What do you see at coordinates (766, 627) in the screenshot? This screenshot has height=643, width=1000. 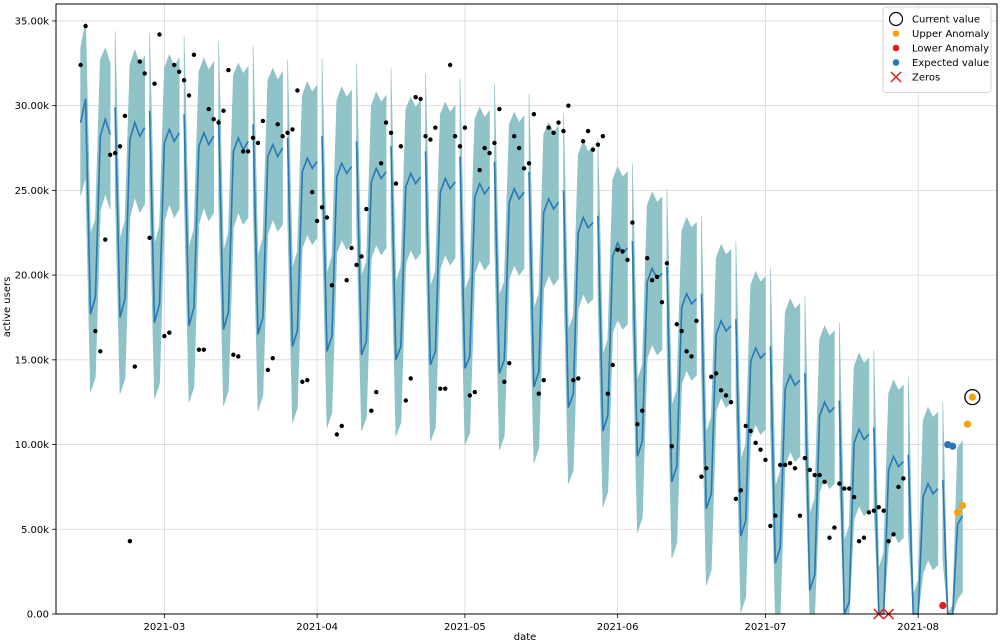 I see `x-tick-label: 2021-07` at bounding box center [766, 627].